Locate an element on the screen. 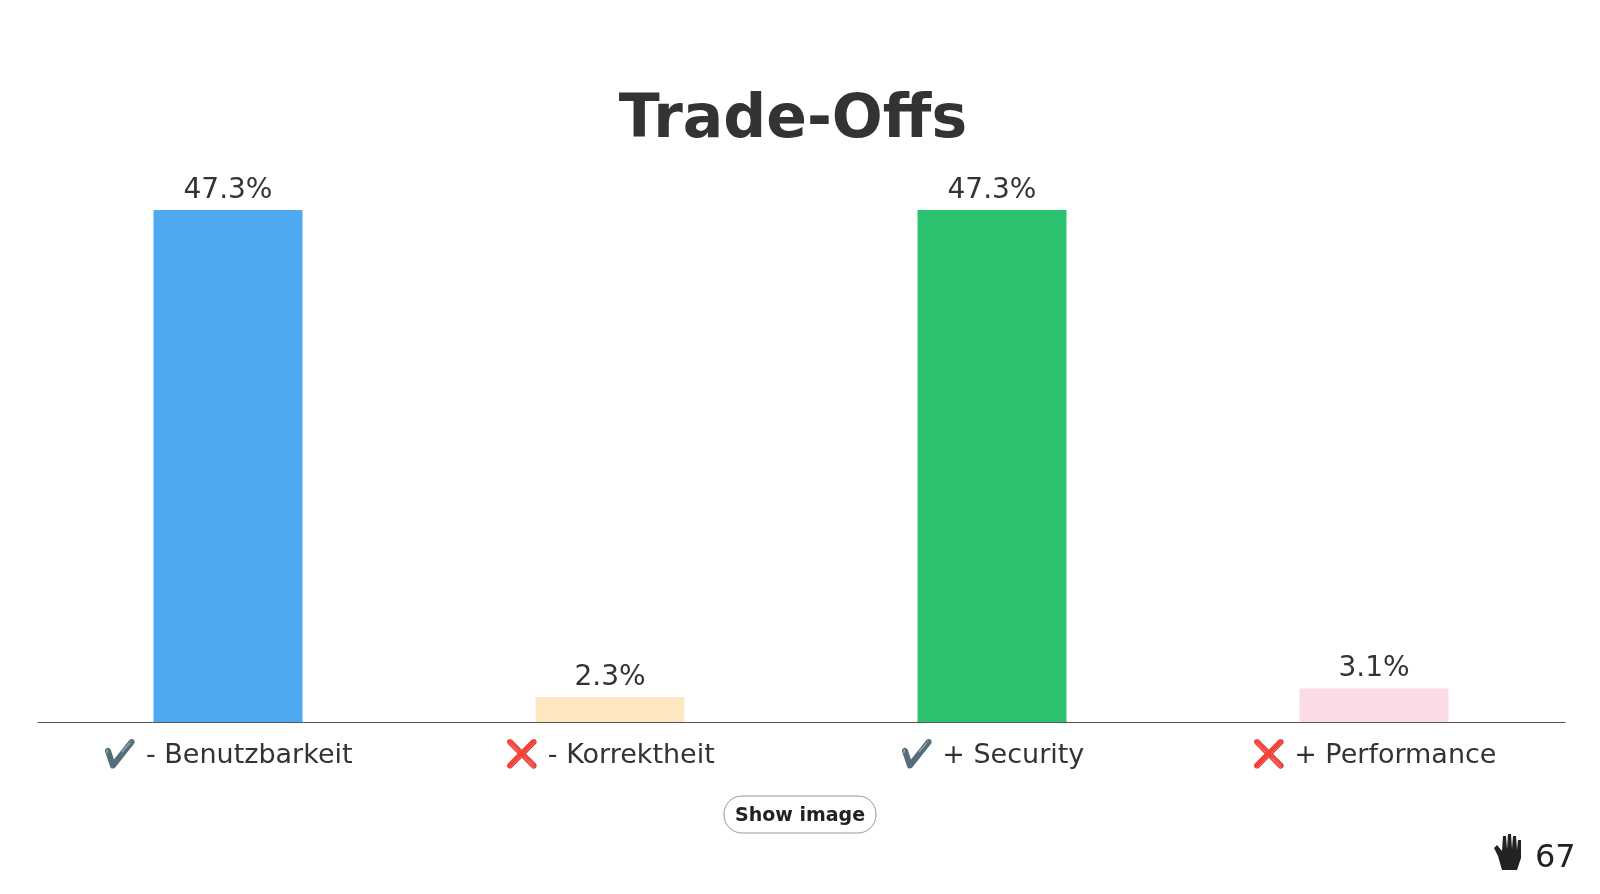 The image size is (1600, 894). chart-title: Trade-Offs is located at coordinates (793, 116).